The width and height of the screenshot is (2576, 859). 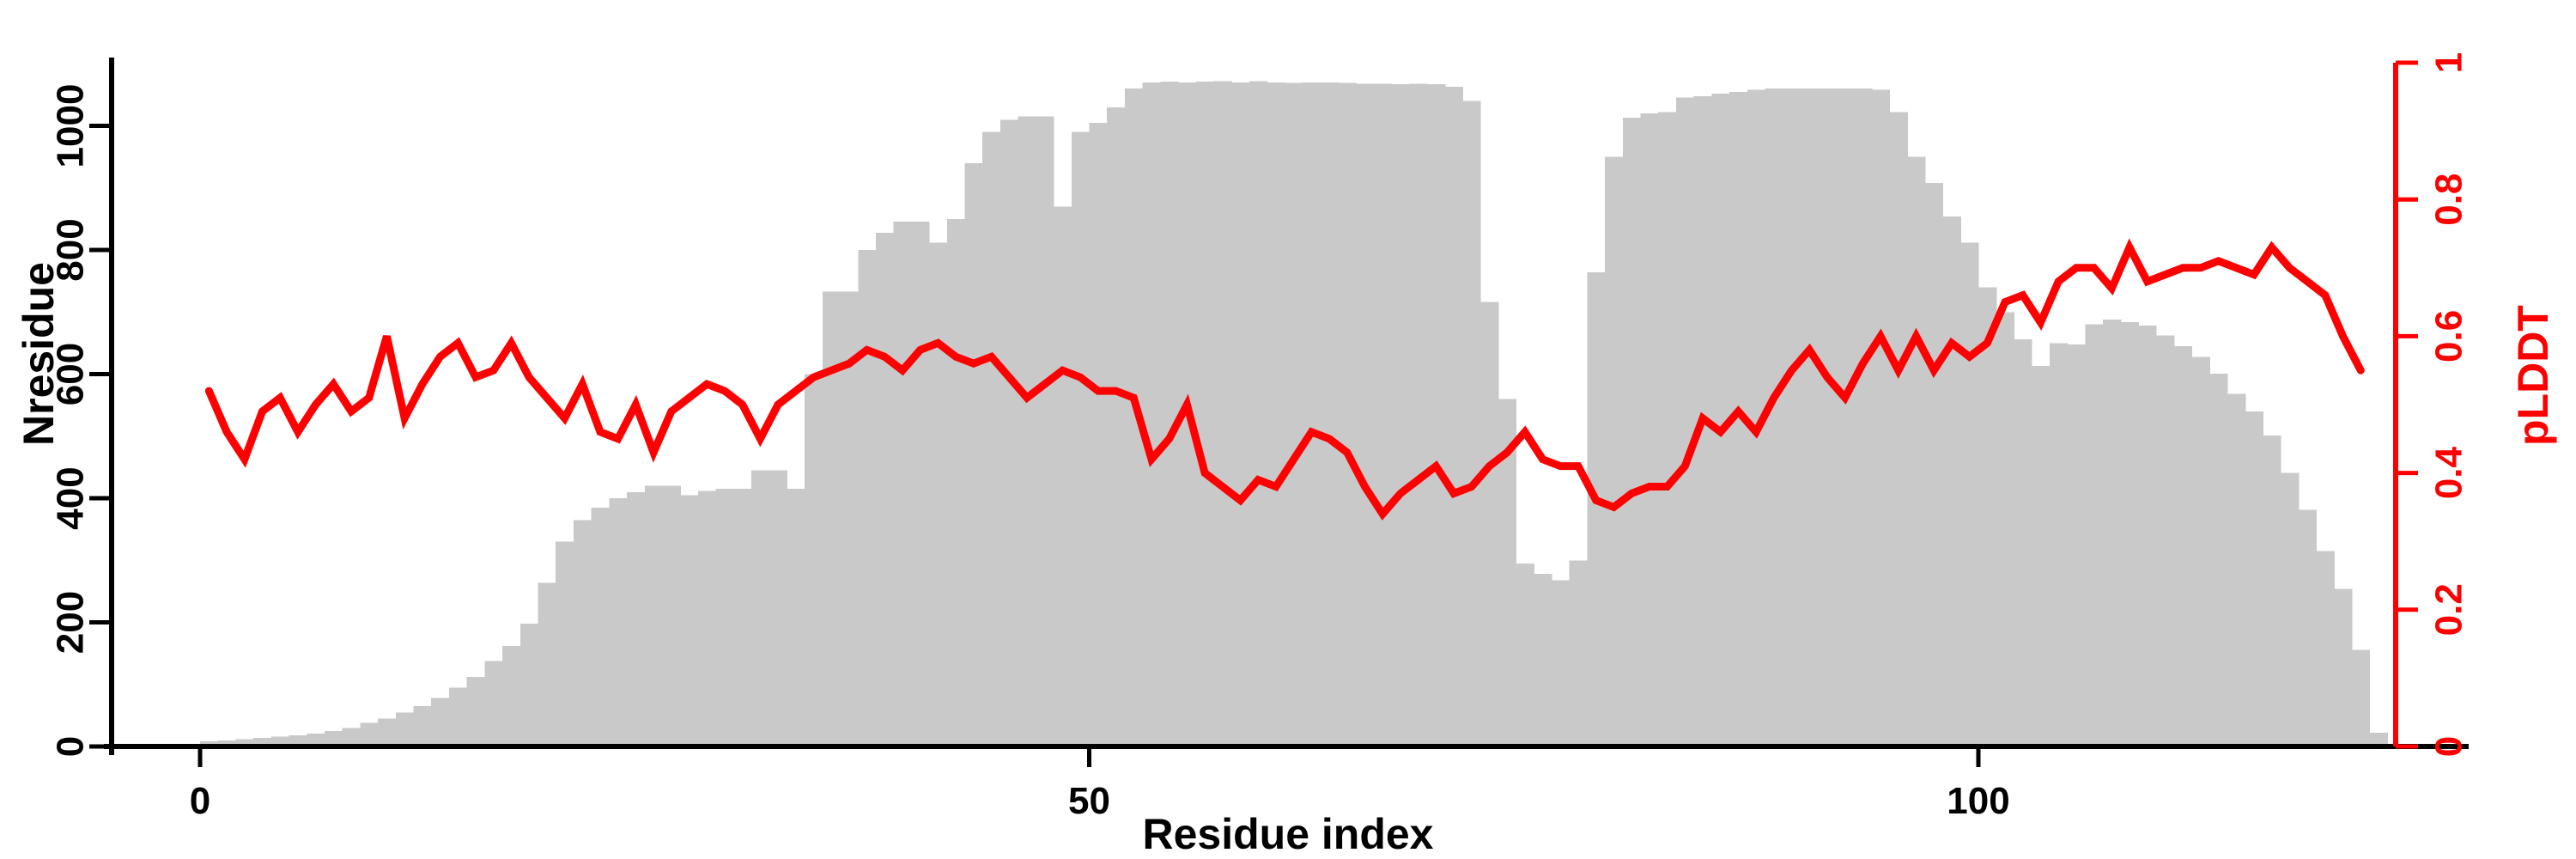 I want to click on x-axis-ticks: 0 50 100, so click(x=1100, y=784).